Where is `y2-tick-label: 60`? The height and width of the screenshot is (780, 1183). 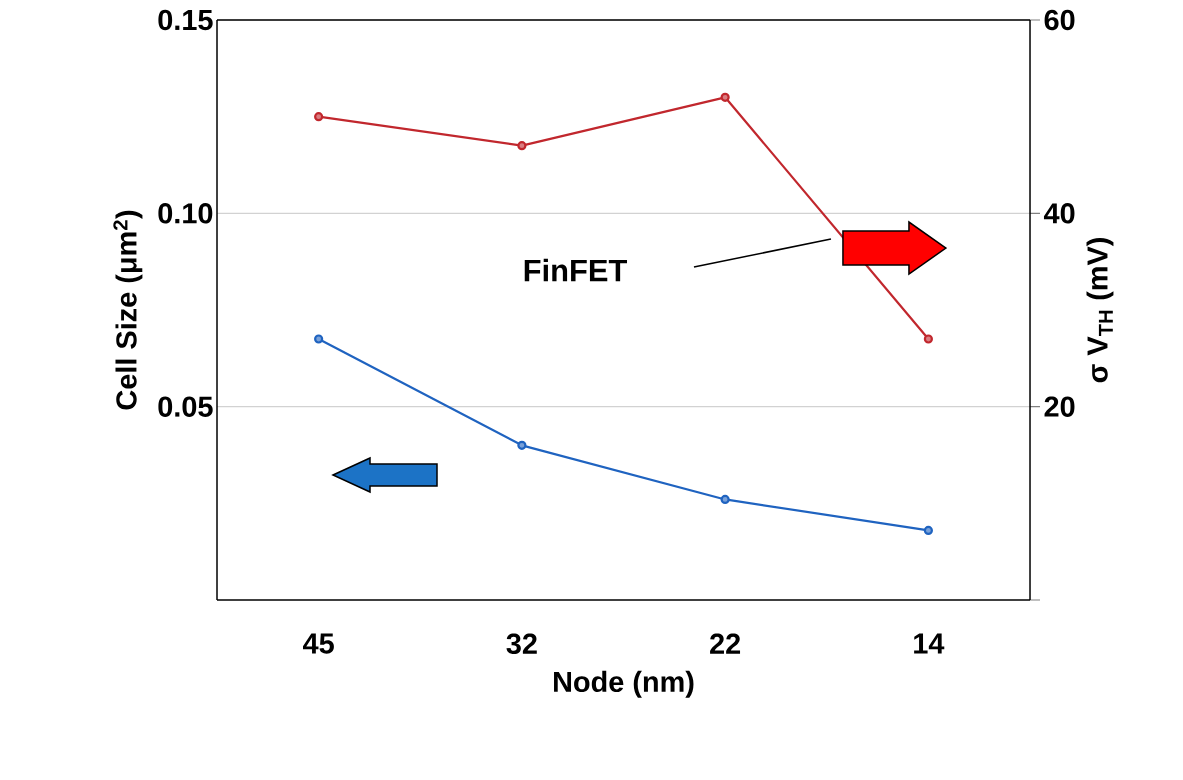
y2-tick-label: 60 is located at coordinates (1059, 20).